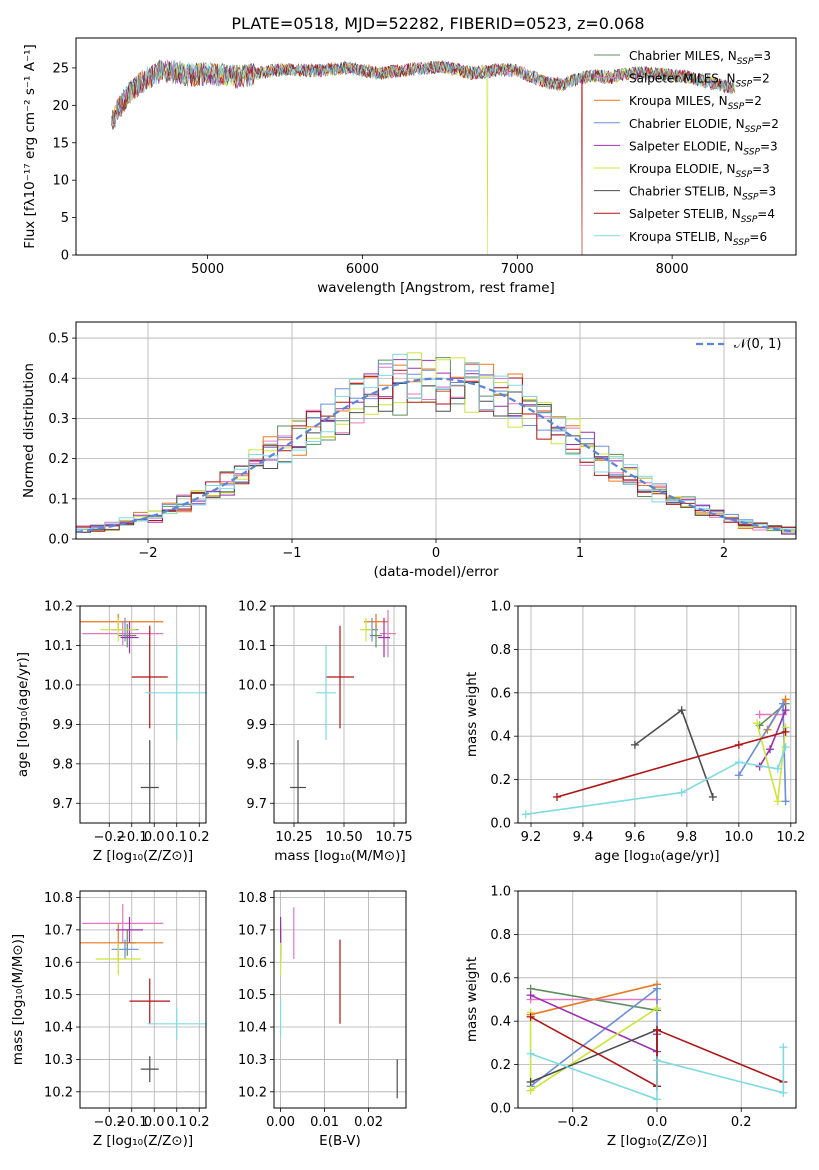 The width and height of the screenshot is (819, 1170). What do you see at coordinates (58, 339) in the screenshot?
I see `y-tick-label: 0.5` at bounding box center [58, 339].